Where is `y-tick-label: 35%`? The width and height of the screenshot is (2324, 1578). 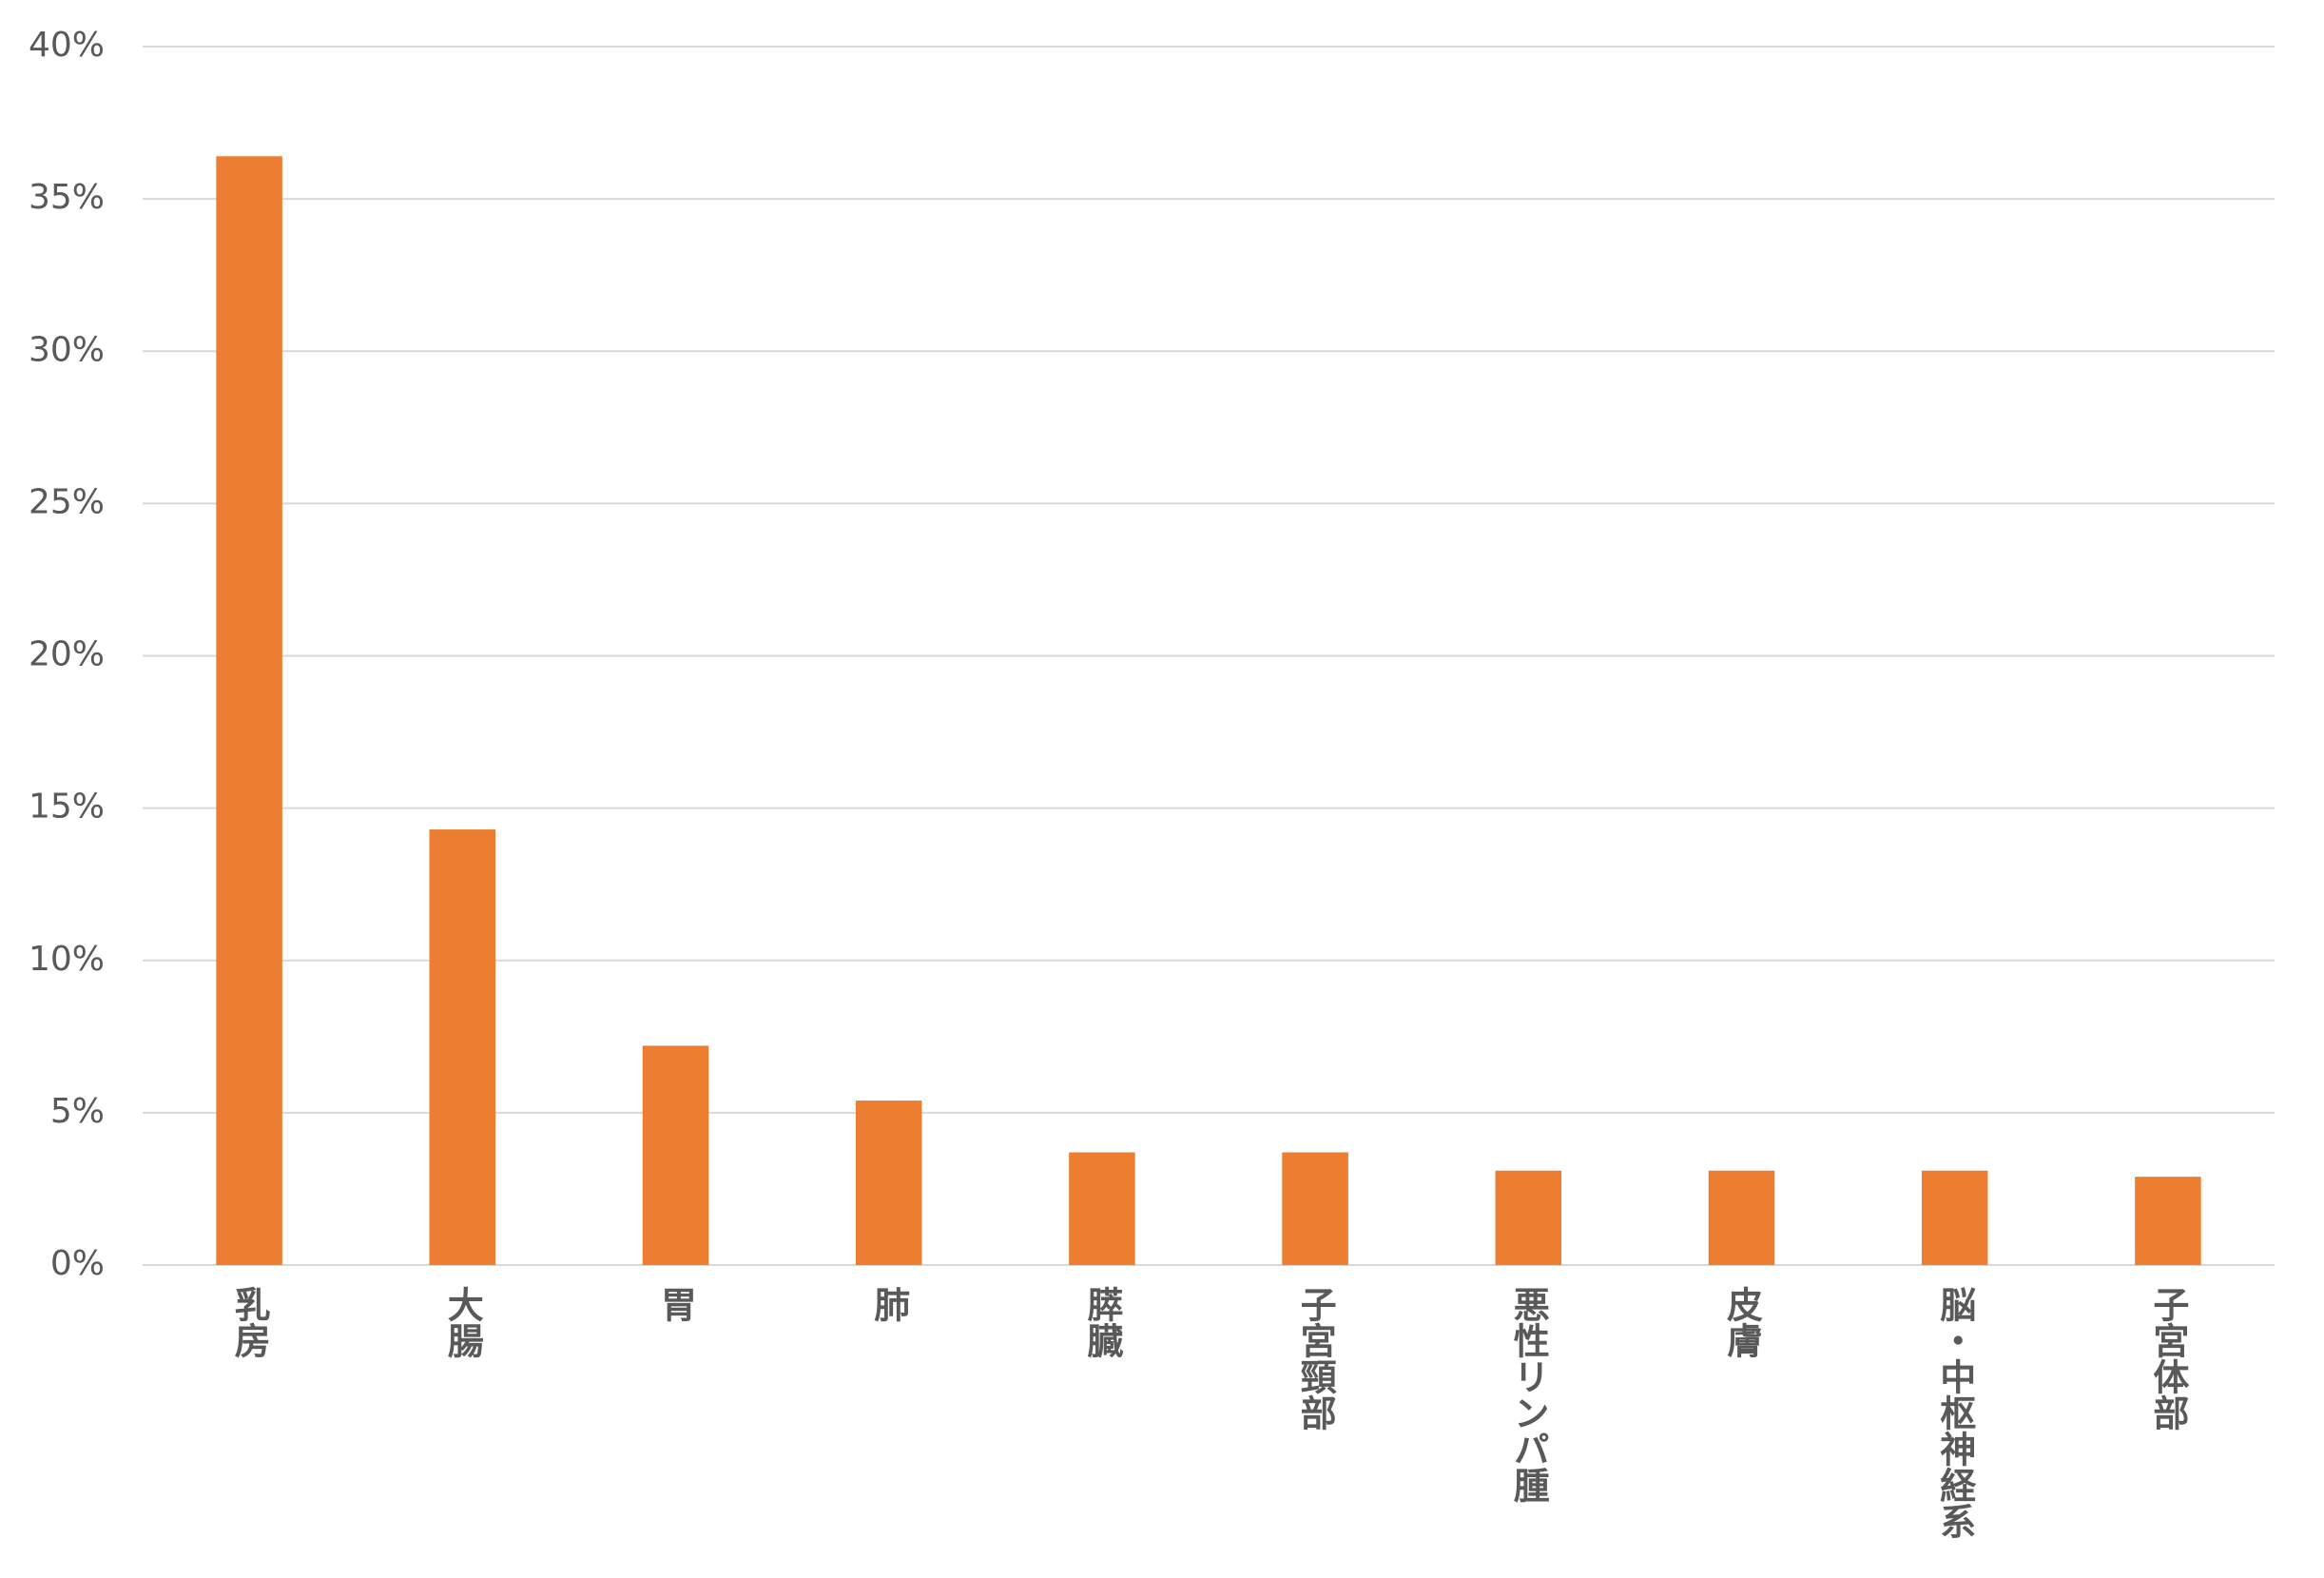 y-tick-label: 35% is located at coordinates (67, 197).